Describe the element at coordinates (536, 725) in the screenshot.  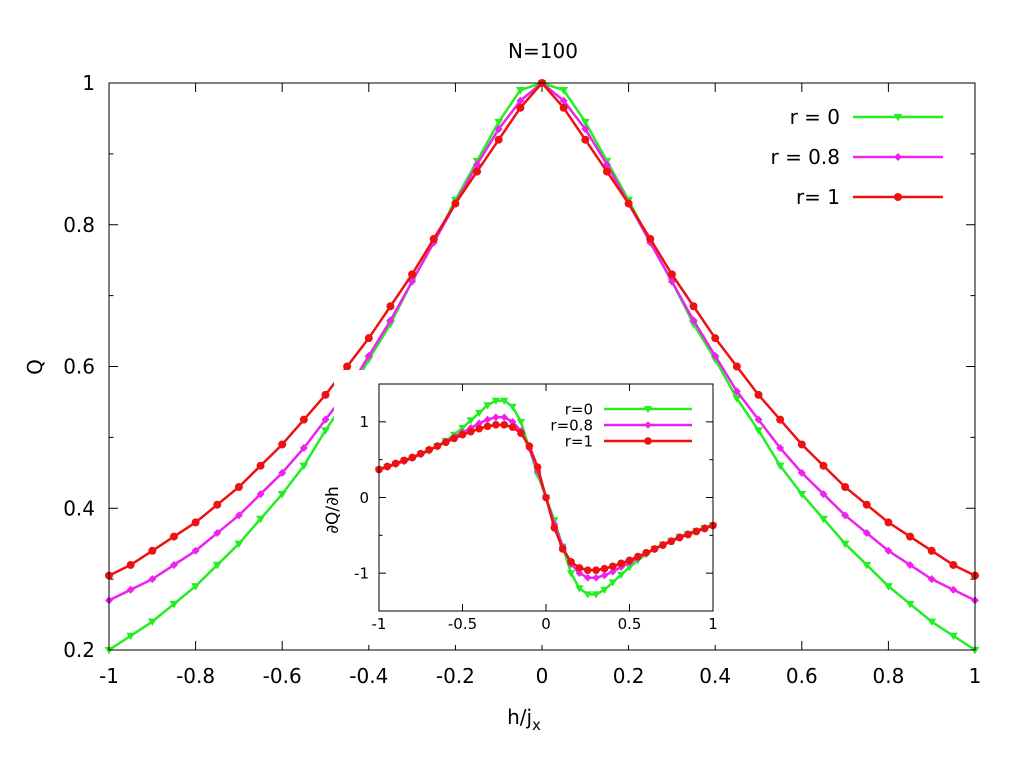
I see `x-axis-label-subscript: x` at that location.